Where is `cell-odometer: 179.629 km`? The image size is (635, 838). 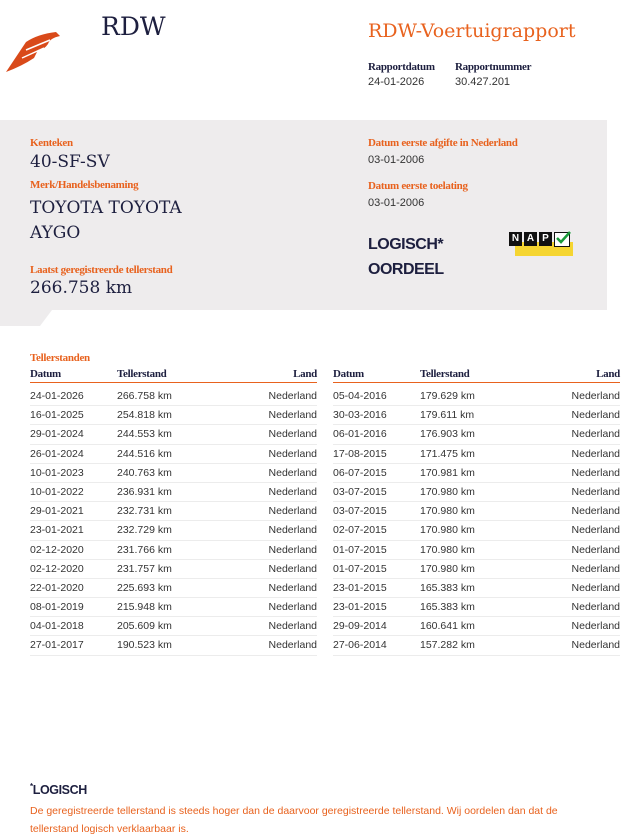
cell-odometer: 179.629 km is located at coordinates (447, 396).